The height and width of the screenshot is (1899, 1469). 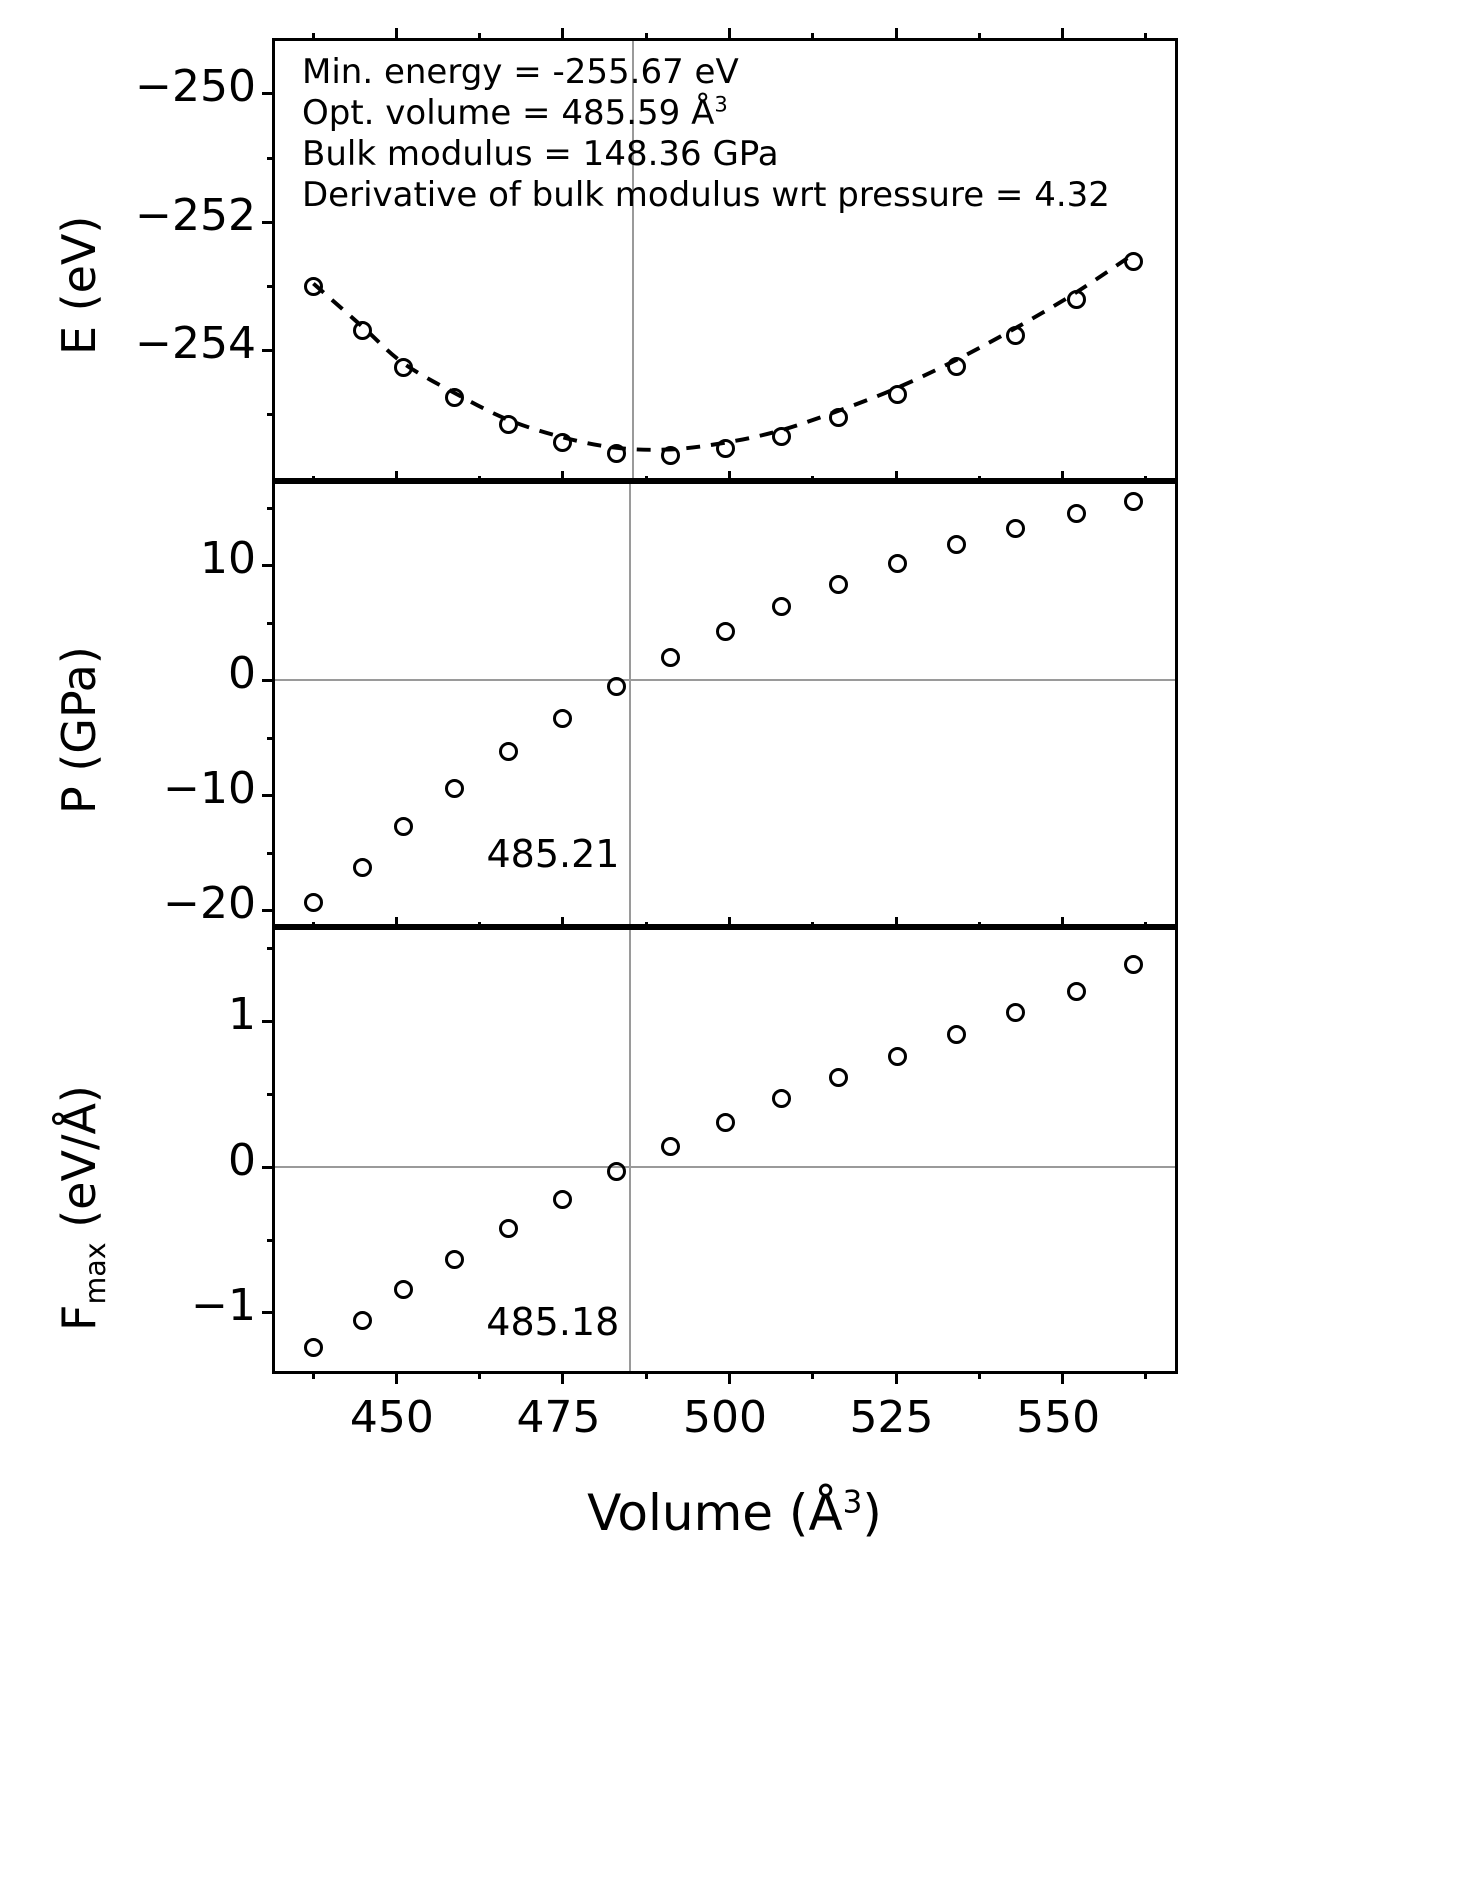 What do you see at coordinates (195, 215) in the screenshot?
I see `ytick-label-energy: −252` at bounding box center [195, 215].